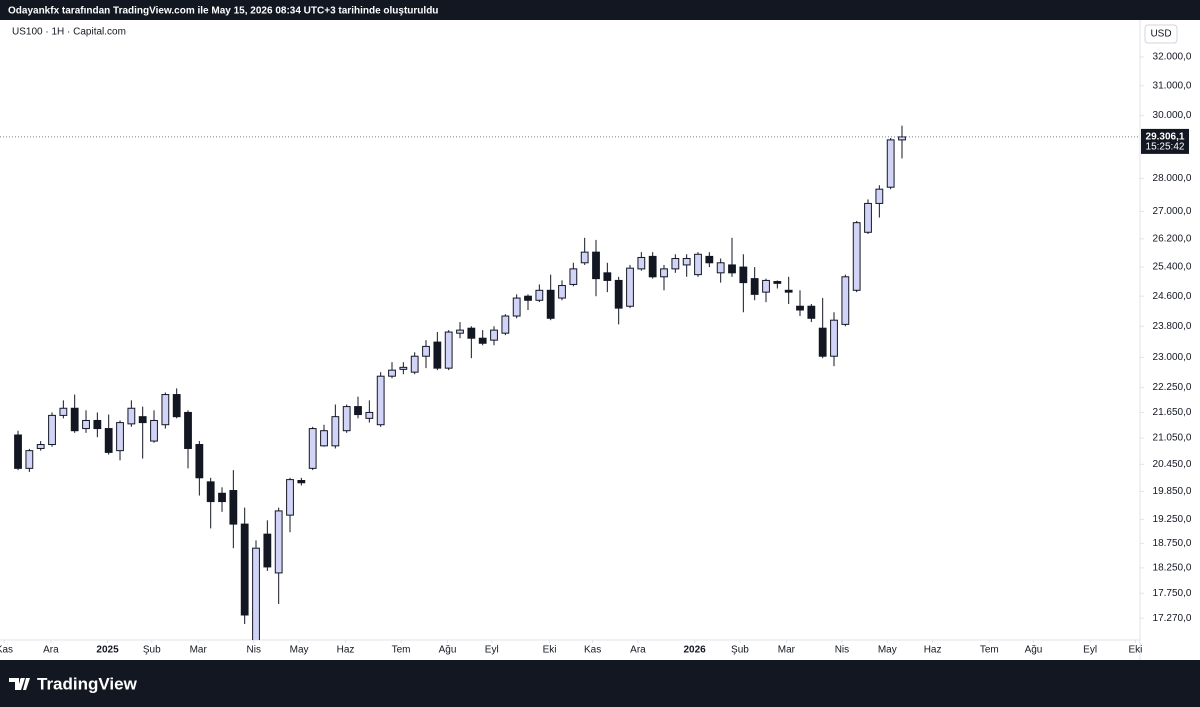  What do you see at coordinates (1090, 650) in the screenshot?
I see `x-tick-label: Eyl` at bounding box center [1090, 650].